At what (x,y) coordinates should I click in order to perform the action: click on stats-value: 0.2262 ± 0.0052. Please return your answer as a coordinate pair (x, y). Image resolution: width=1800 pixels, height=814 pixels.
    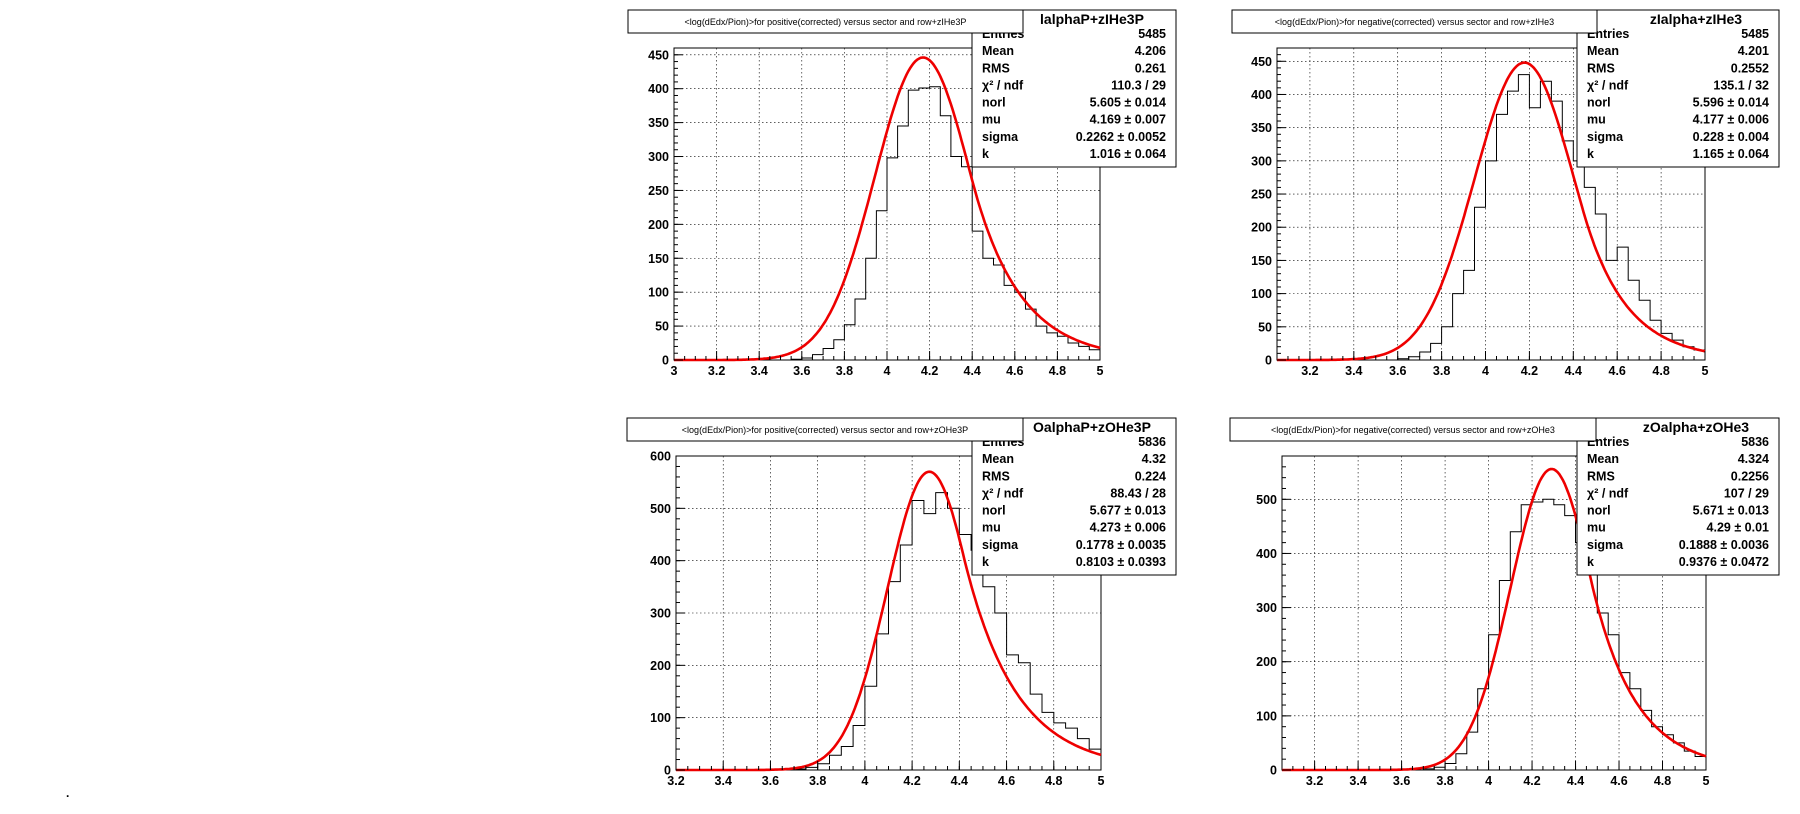
    Looking at the image, I should click on (1121, 137).